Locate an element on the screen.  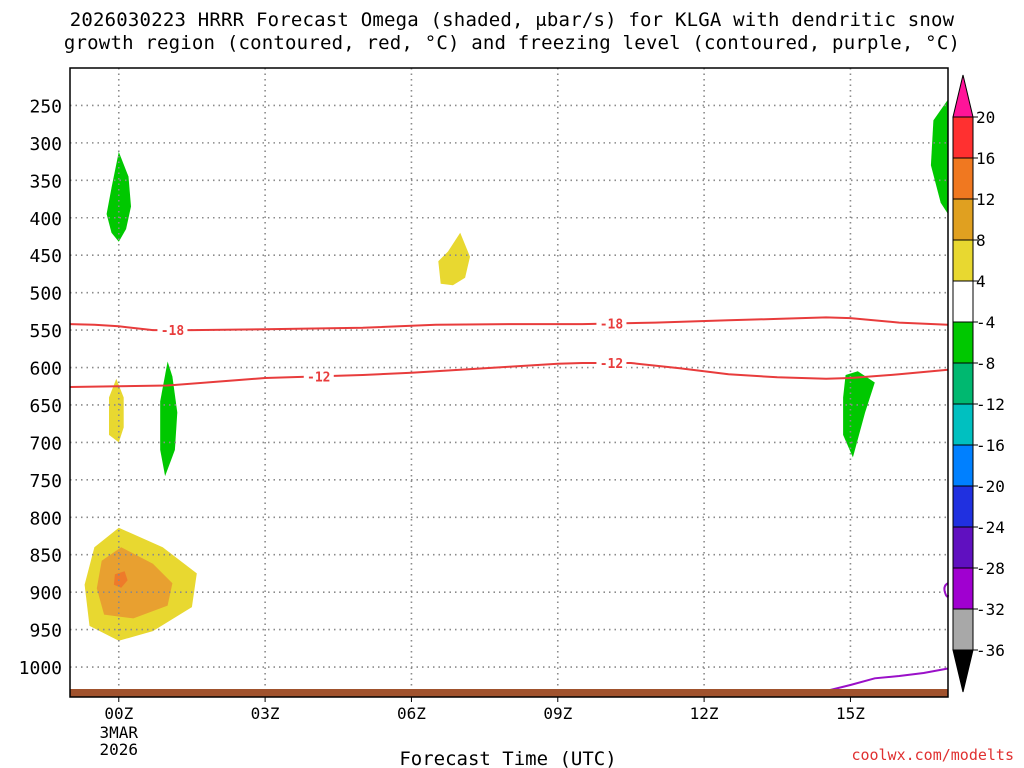
x-tick-label-06z: 06Z is located at coordinates (411, 713).